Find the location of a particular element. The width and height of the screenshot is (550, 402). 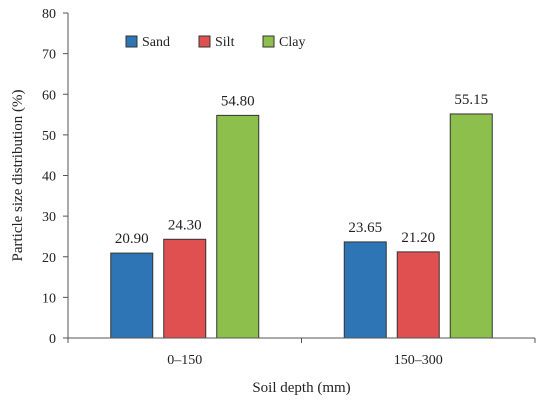

x-axis-title: Soil depth (mm) is located at coordinates (301, 388).